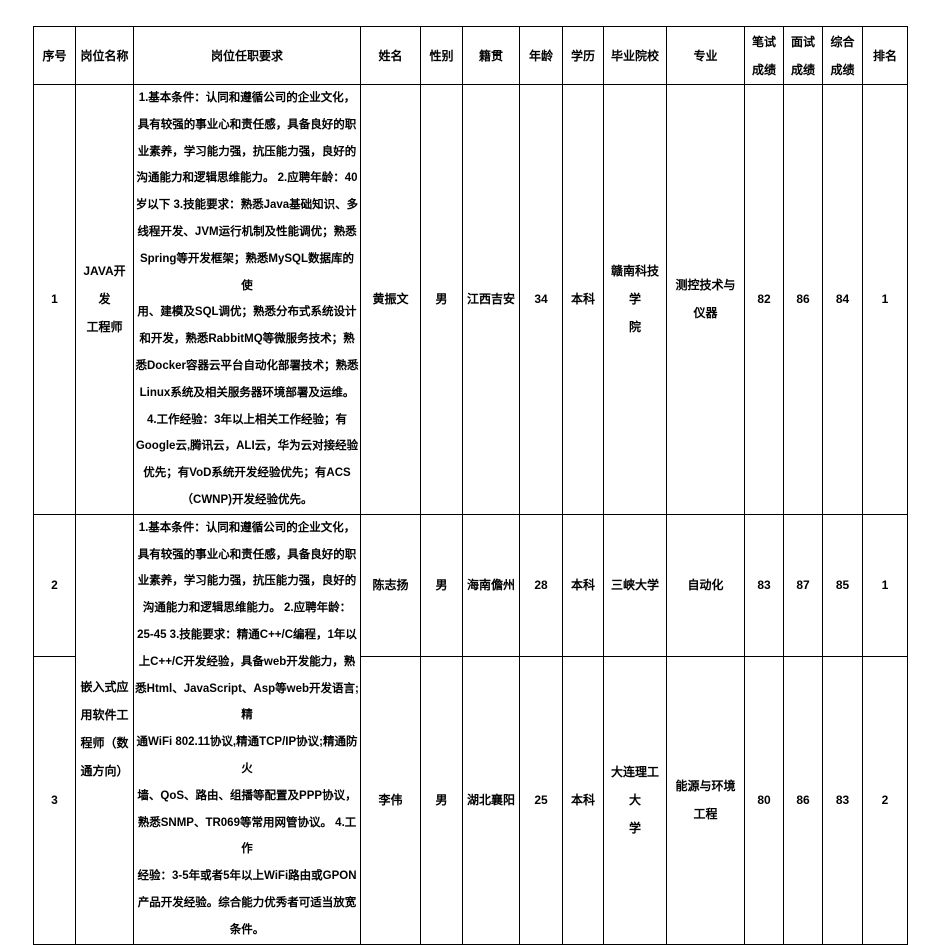 Image resolution: width=935 pixels, height=945 pixels. What do you see at coordinates (491, 800) in the screenshot?
I see `cell-hometown: 湖北襄阳` at bounding box center [491, 800].